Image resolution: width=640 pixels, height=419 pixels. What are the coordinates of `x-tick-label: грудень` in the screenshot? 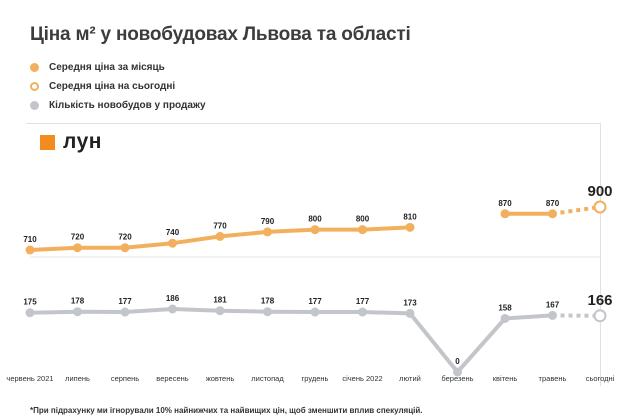 It's located at (315, 378).